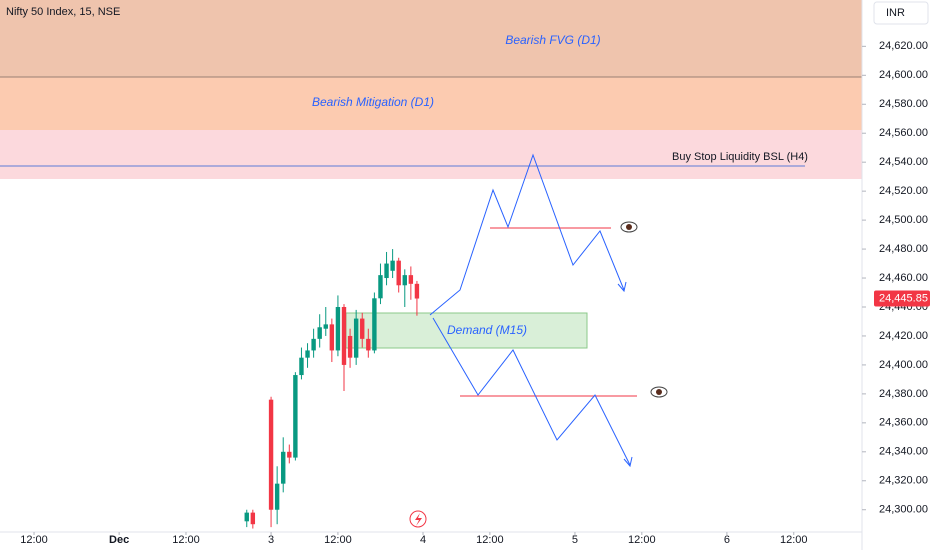 This screenshot has width=932, height=550. I want to click on y-tick-label: 24,400.00, so click(903, 365).